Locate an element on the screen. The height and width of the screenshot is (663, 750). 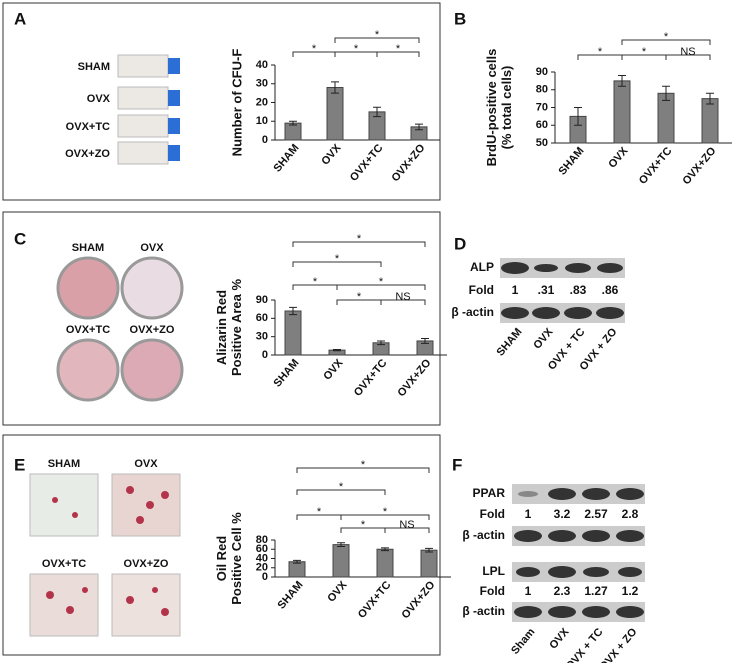
flasks is located at coordinates (148, 109).